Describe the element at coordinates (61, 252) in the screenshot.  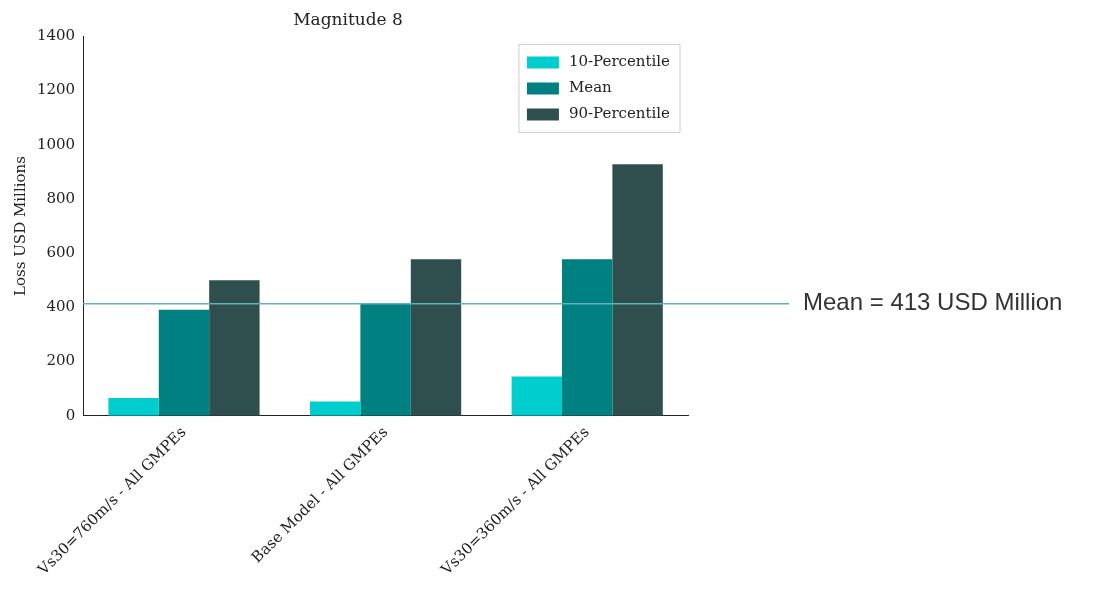
I see `y-tick-label: 600` at that location.